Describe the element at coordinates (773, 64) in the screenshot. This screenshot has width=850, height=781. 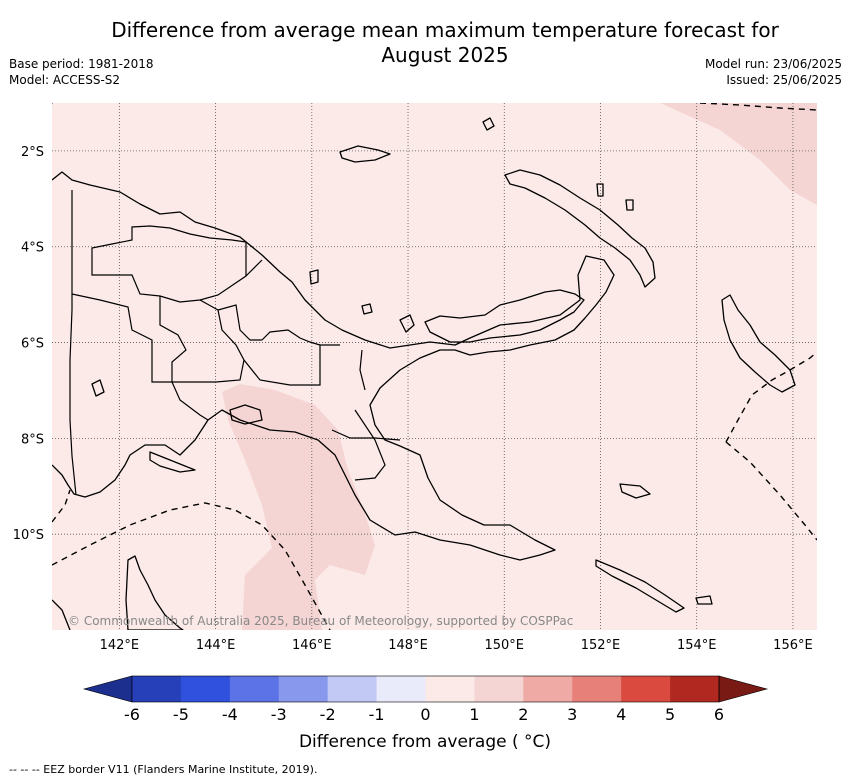
I see `model-run: Model run: 23/06/2025` at that location.